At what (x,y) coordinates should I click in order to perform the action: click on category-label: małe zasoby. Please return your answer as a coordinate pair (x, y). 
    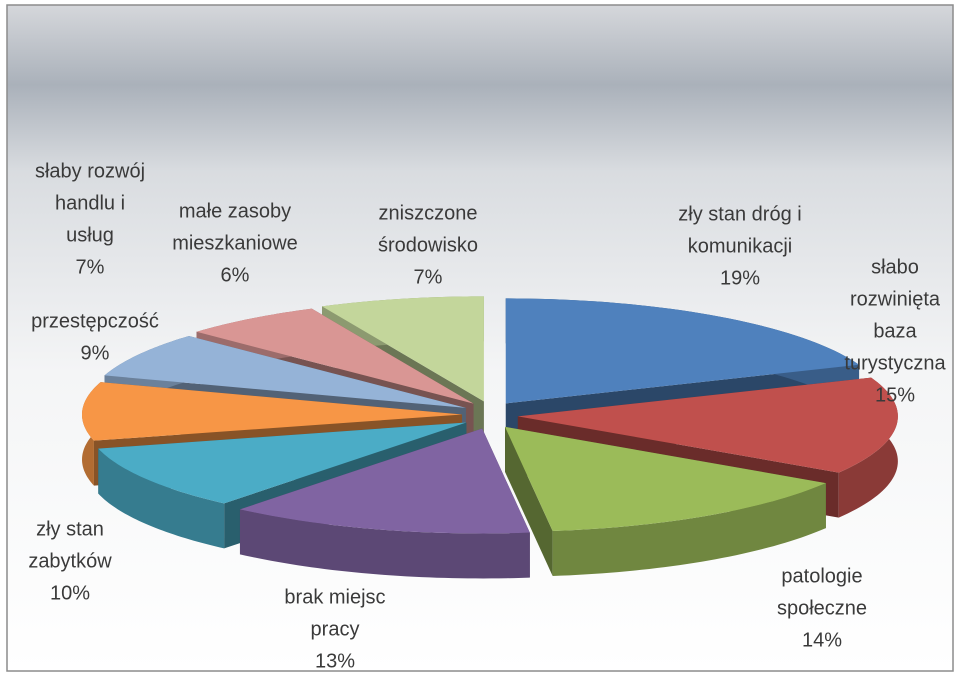
    Looking at the image, I should click on (235, 211).